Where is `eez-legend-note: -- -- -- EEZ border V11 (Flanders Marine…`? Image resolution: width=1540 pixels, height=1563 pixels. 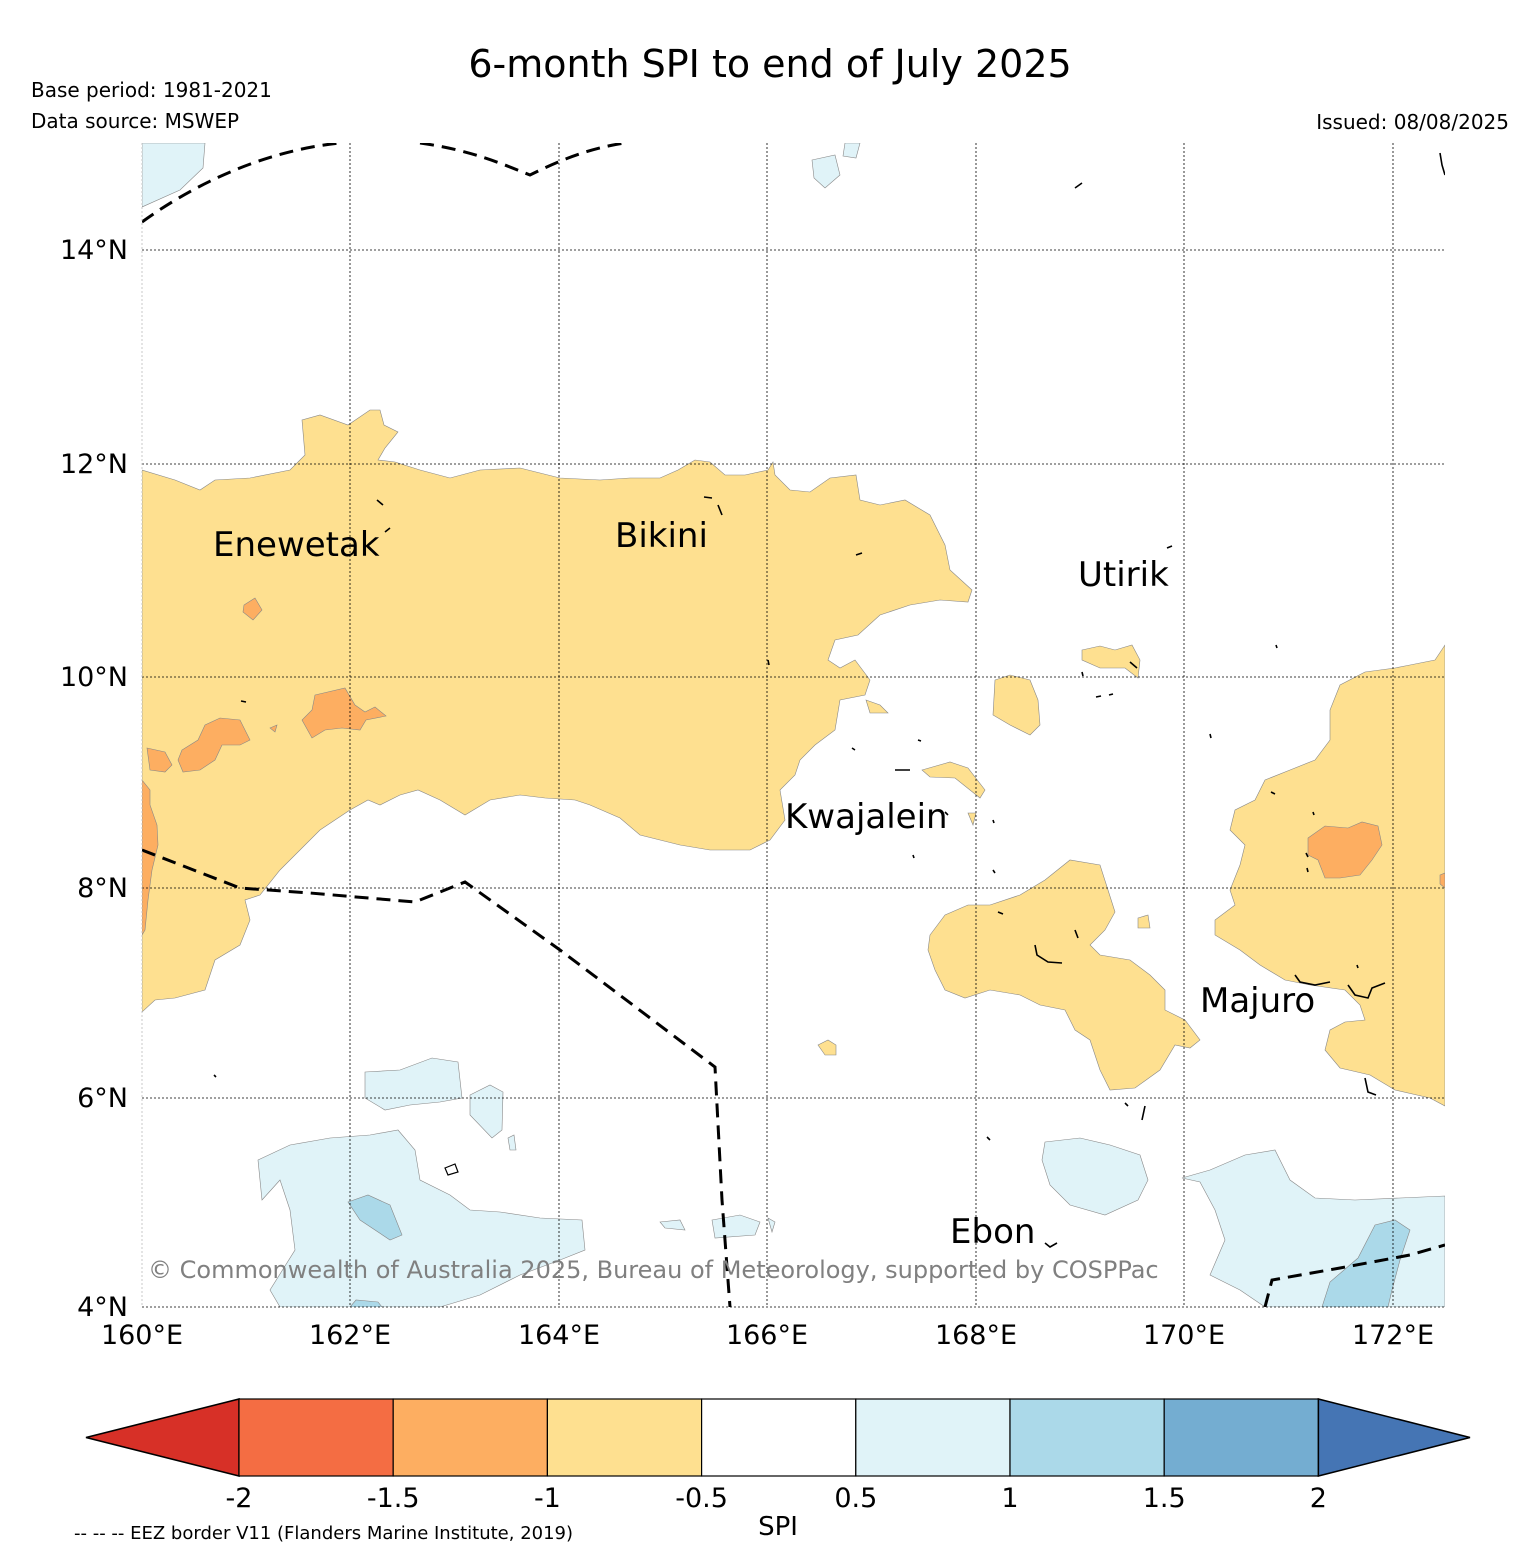 eez-legend-note: -- -- -- EEZ border V11 (Flanders Marine… is located at coordinates (324, 1533).